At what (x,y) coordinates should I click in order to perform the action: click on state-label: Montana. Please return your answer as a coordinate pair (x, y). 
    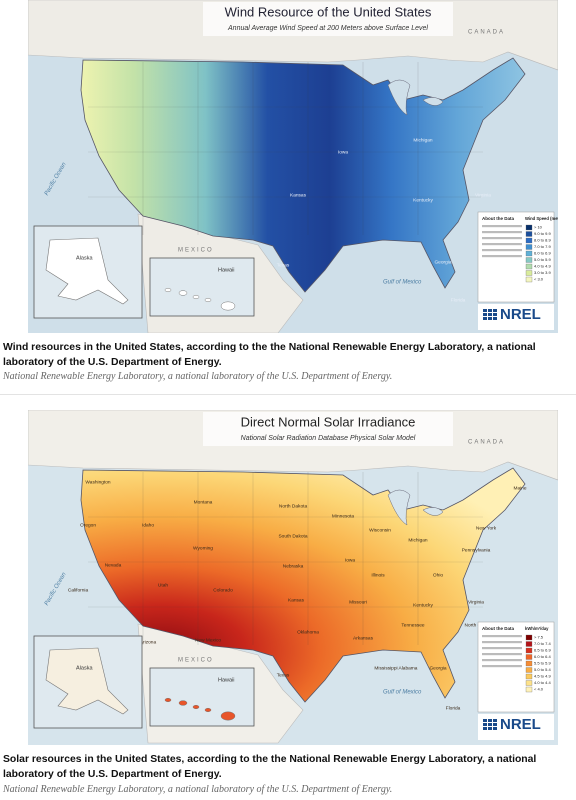
    Looking at the image, I should click on (203, 502).